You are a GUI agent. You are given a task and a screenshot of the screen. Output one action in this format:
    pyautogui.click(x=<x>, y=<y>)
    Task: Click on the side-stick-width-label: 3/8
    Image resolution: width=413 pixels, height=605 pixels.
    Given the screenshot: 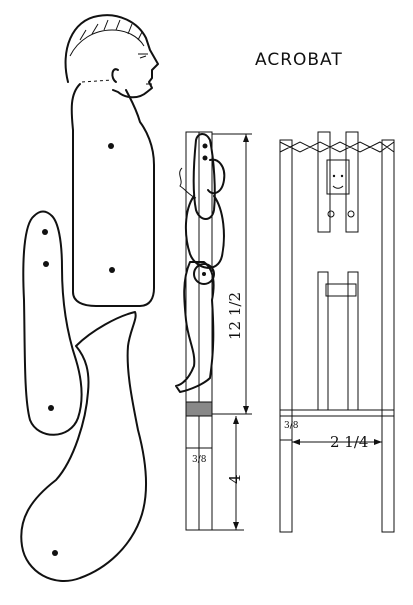 What is the action you would take?
    pyautogui.click(x=291, y=426)
    